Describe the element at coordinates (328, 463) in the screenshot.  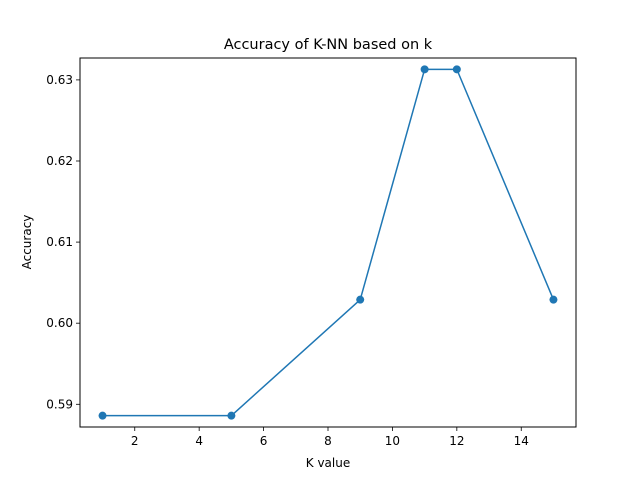
I see `x-axis-label: K value` at that location.